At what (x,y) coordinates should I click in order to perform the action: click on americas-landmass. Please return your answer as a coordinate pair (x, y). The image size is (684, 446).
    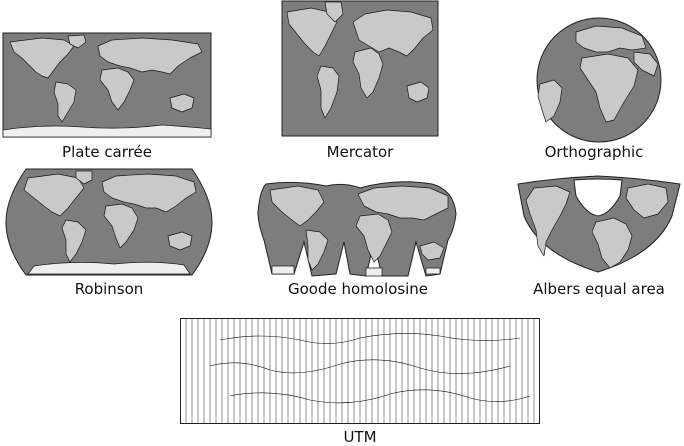
    Looking at the image, I should click on (548, 221).